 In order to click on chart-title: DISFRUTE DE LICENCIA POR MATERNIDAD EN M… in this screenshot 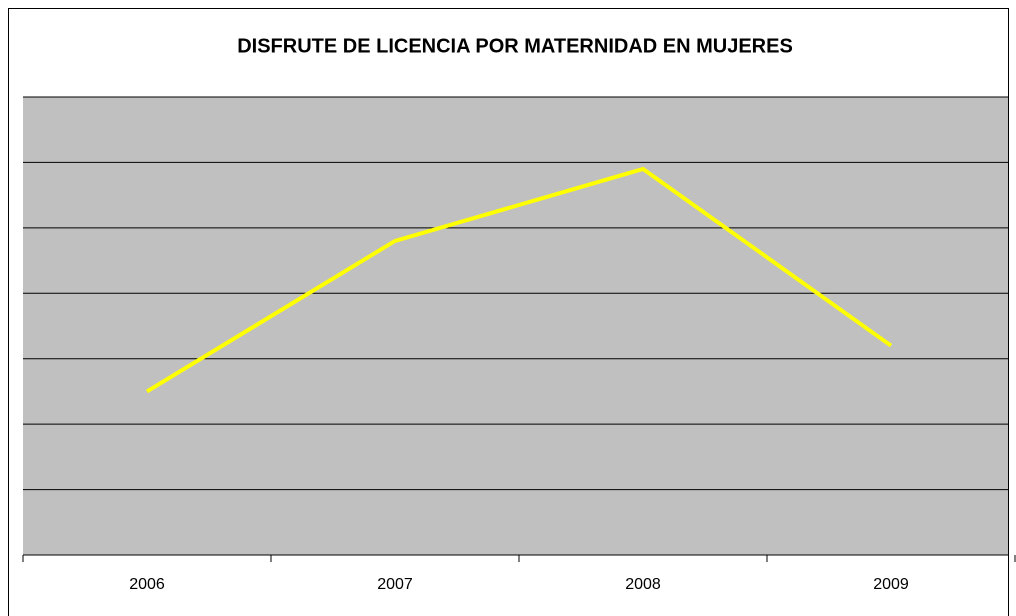, I will do `click(515, 46)`.